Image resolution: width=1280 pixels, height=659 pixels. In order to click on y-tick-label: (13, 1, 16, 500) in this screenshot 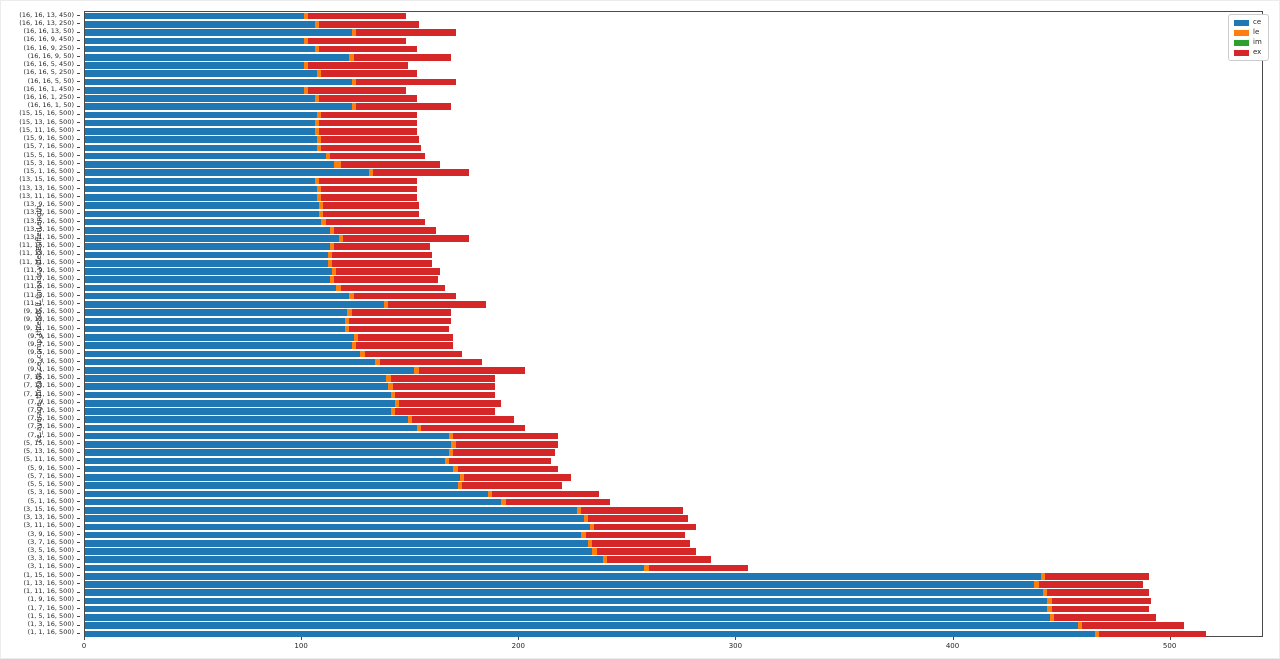, I will do `click(48, 237)`.